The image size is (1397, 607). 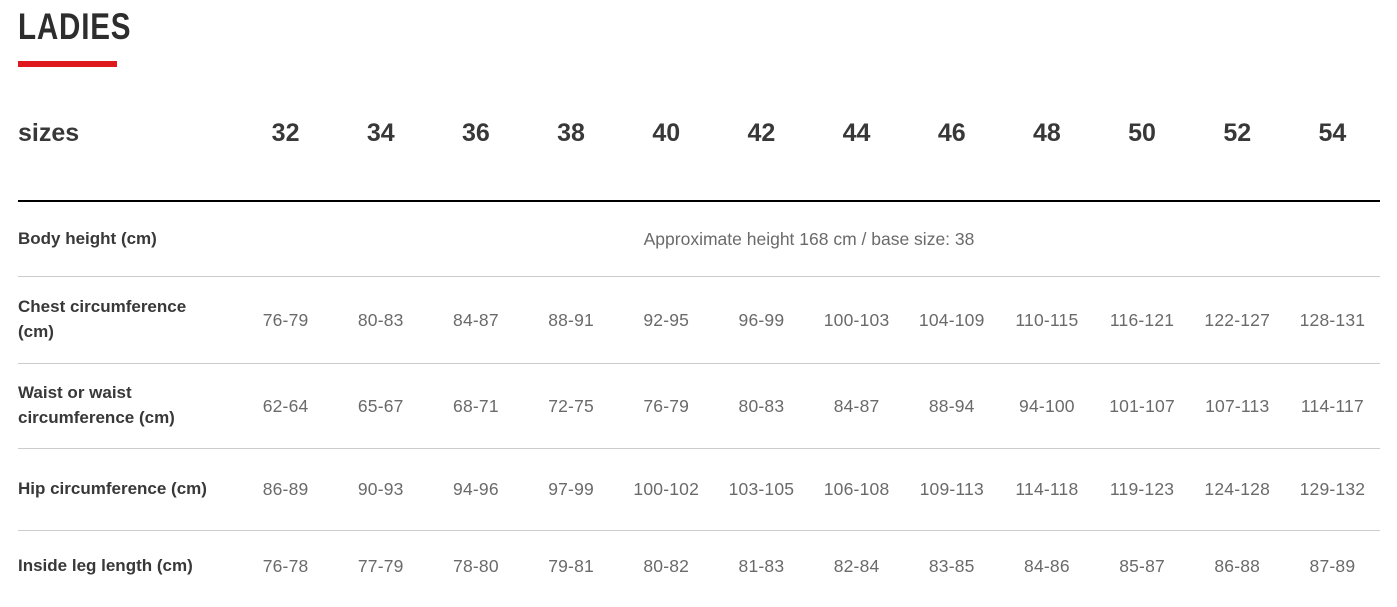 I want to click on size-column-header: 34, so click(x=380, y=133).